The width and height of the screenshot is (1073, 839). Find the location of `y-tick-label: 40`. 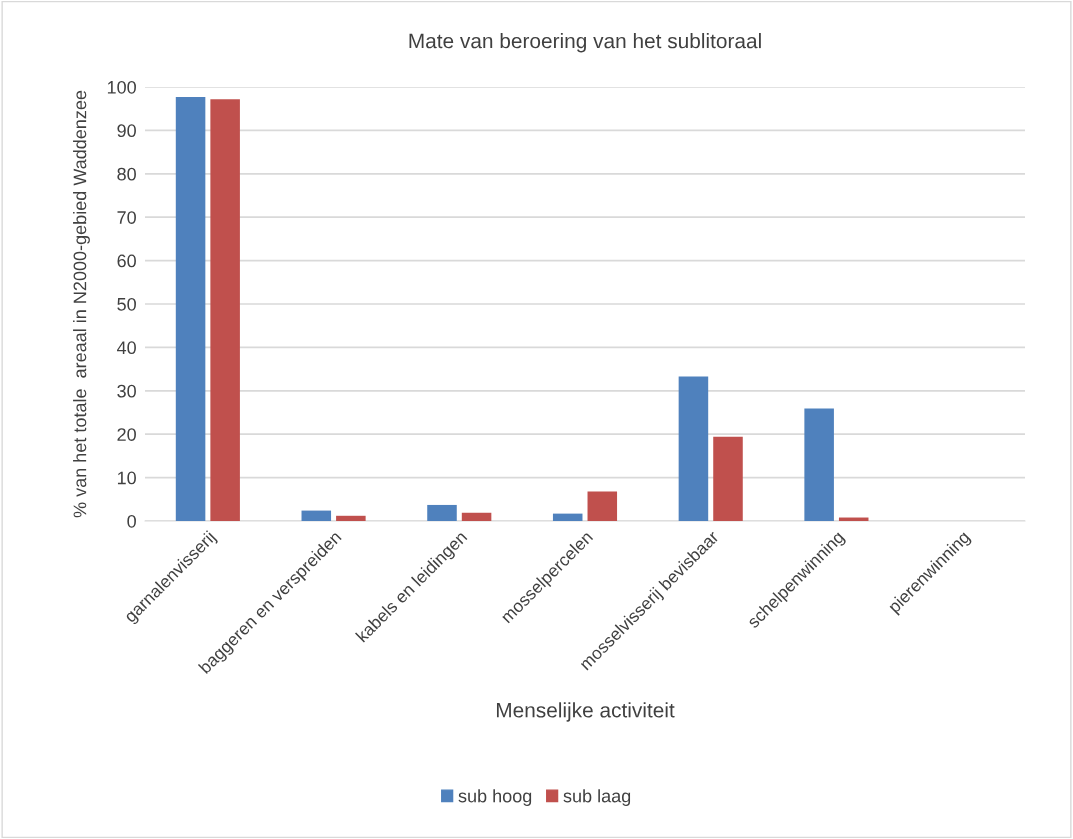

y-tick-label: 40 is located at coordinates (126, 348).